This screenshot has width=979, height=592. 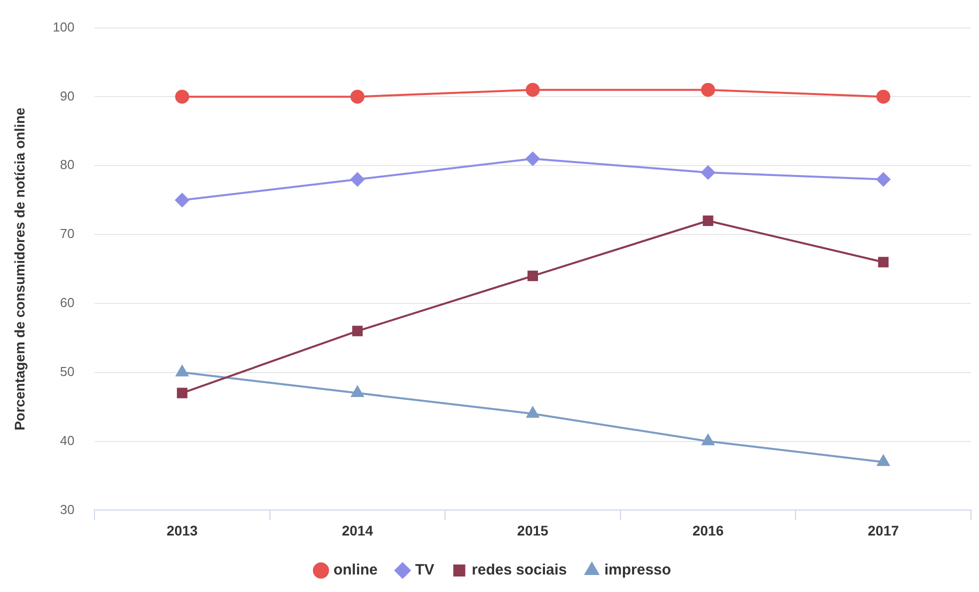 I want to click on y-tick-label: 100, so click(x=63, y=26).